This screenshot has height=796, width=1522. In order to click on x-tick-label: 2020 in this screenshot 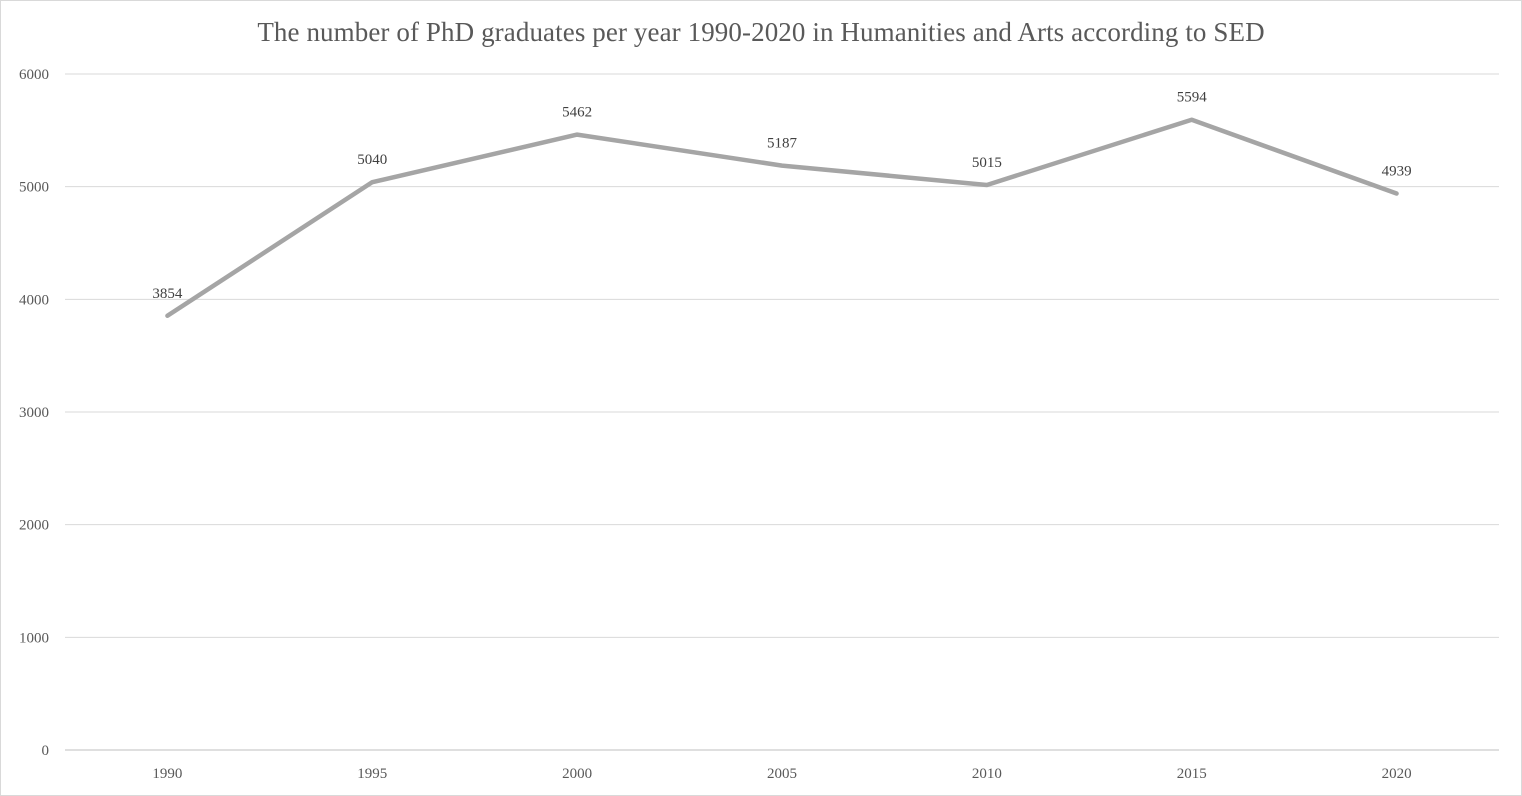, I will do `click(1397, 774)`.